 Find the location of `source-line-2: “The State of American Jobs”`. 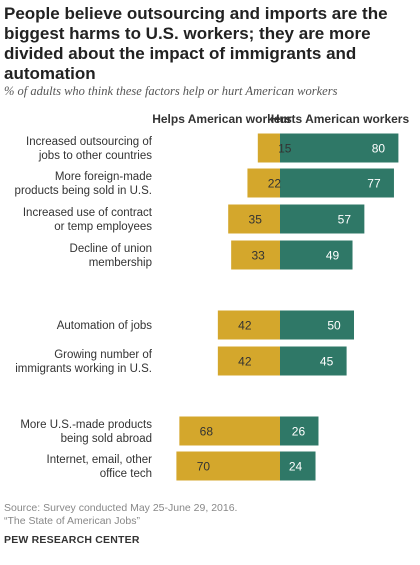

source-line-2: “The State of American Jobs” is located at coordinates (72, 521).